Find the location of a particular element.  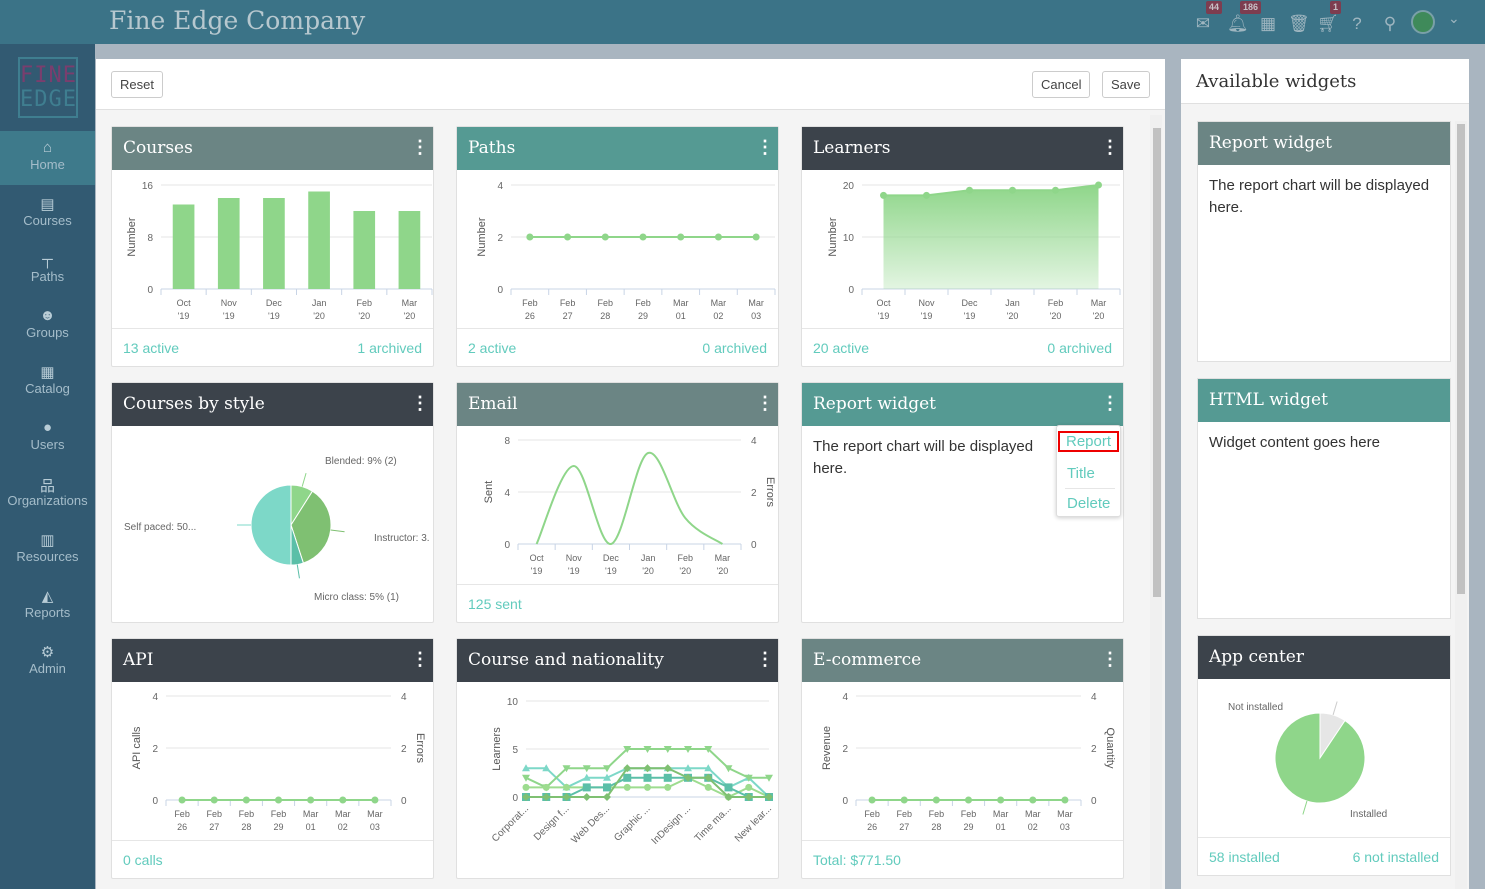

widget-header: Email ⋮ is located at coordinates (617, 404).